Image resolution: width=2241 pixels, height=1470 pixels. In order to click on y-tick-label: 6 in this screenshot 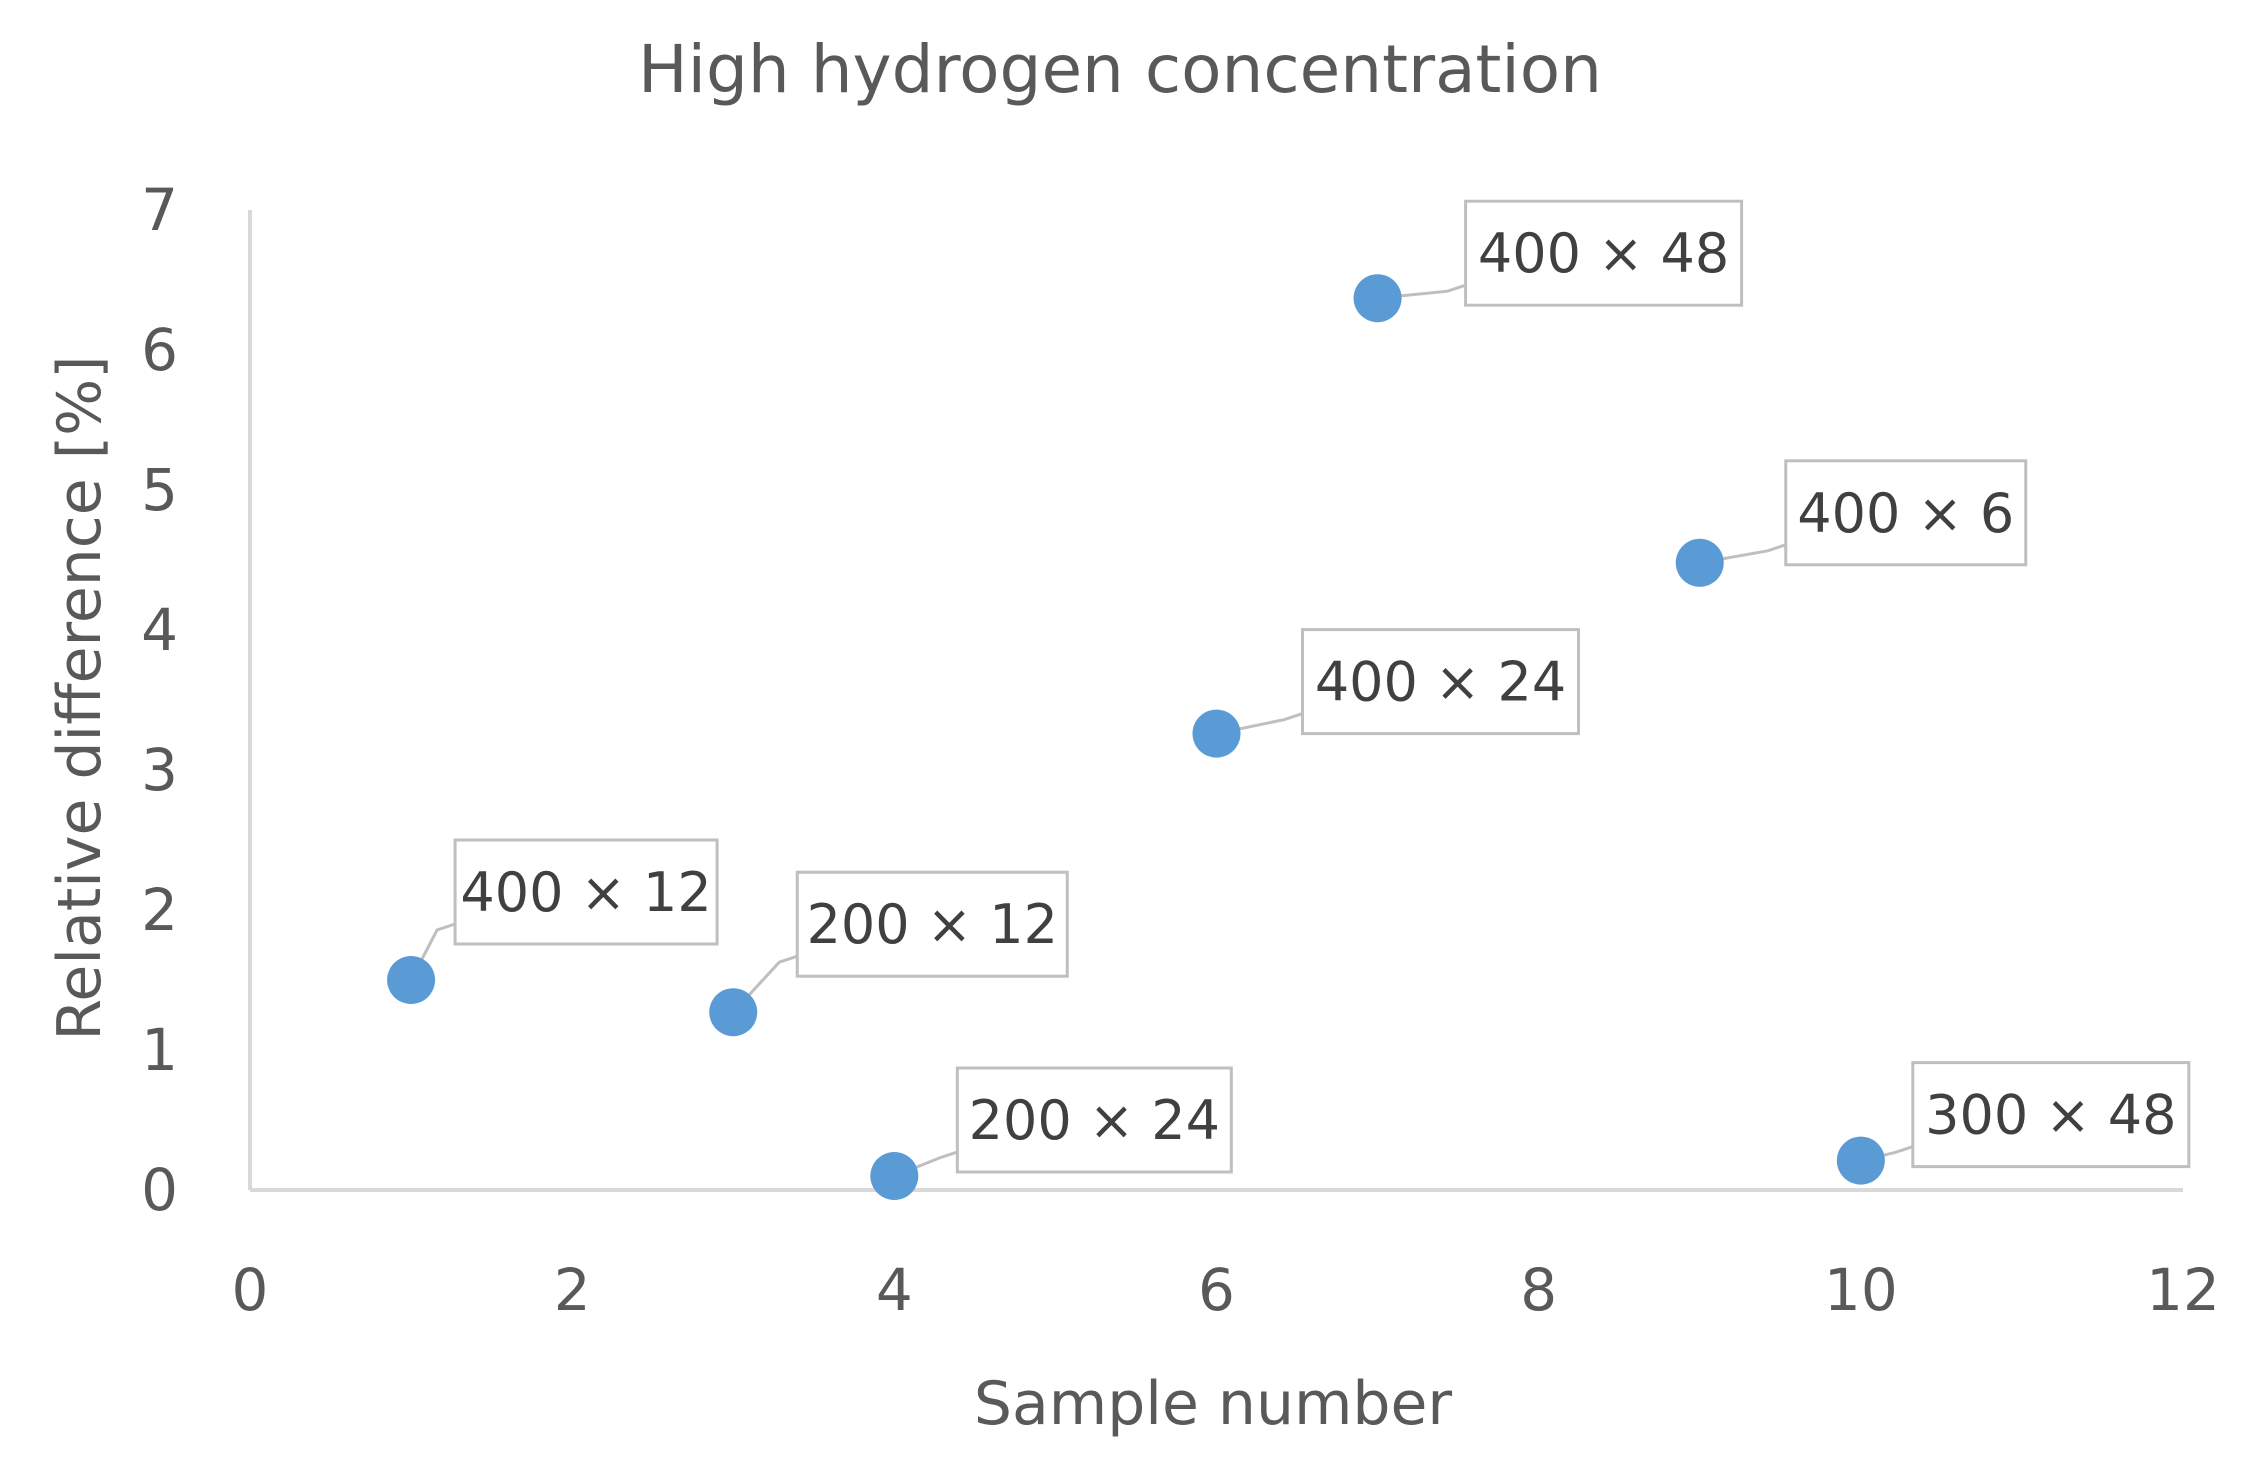, I will do `click(159, 350)`.